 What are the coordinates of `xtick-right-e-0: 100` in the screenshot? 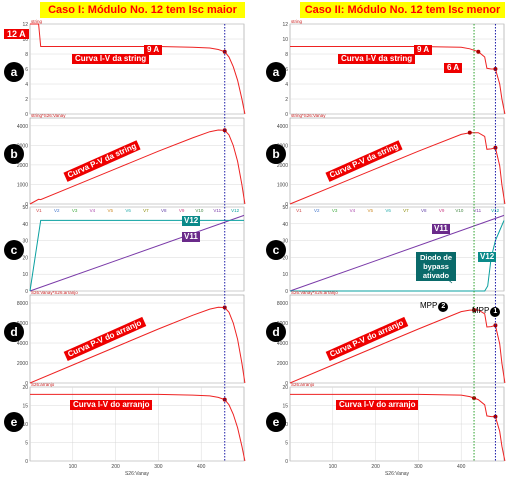 It's located at (333, 467).